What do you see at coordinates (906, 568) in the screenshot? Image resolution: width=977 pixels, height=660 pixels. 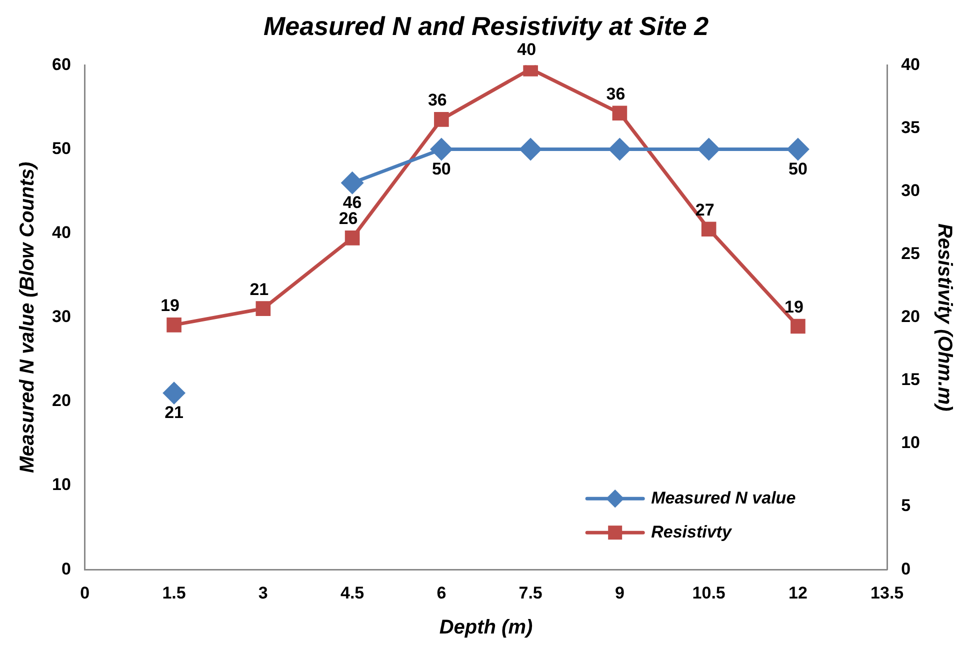 I see `y2-tick-label: 0` at bounding box center [906, 568].